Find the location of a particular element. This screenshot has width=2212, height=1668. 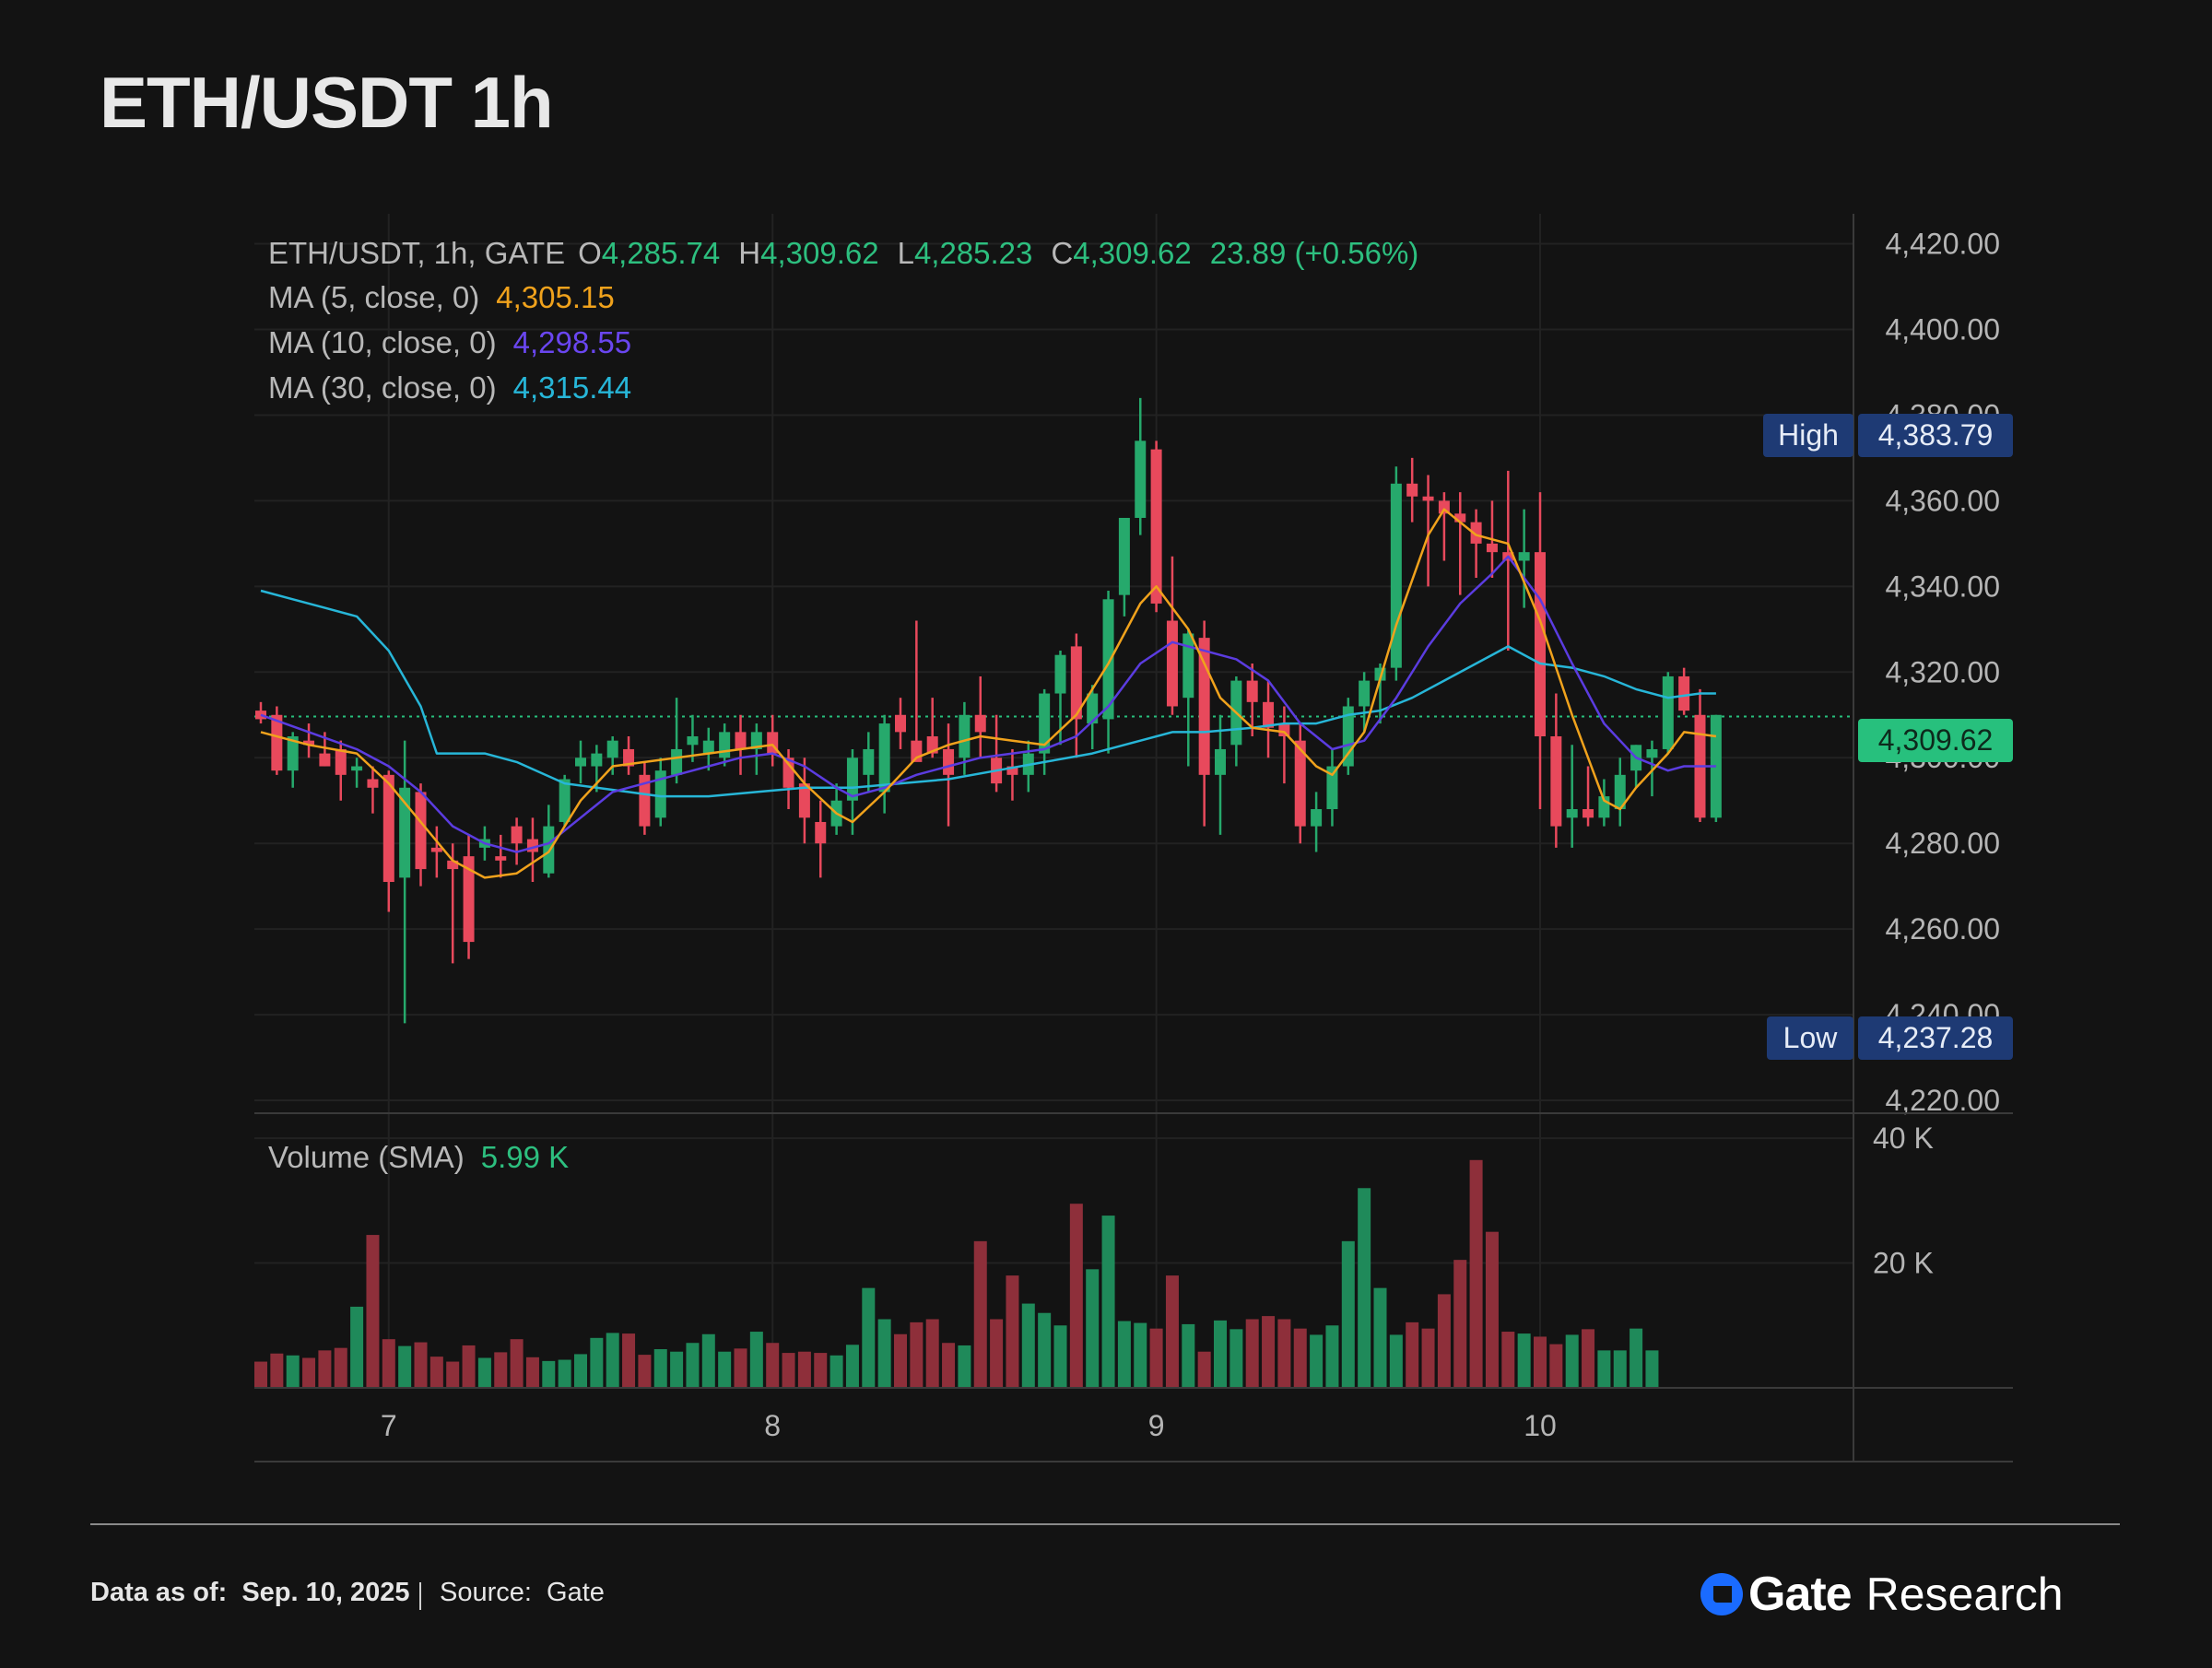

data-as-of-label: Data as of: is located at coordinates (159, 1592).